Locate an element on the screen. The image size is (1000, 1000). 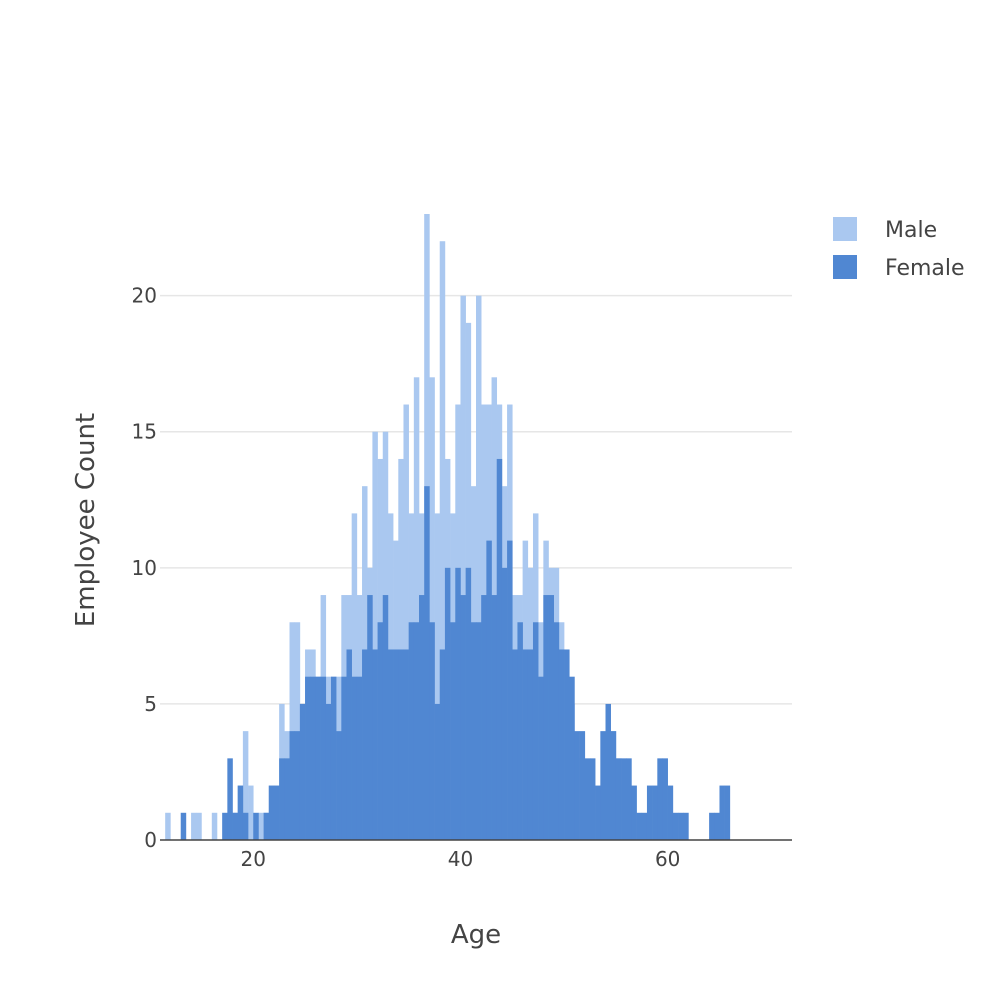
legend-item-female: Female is located at coordinates (899, 268).